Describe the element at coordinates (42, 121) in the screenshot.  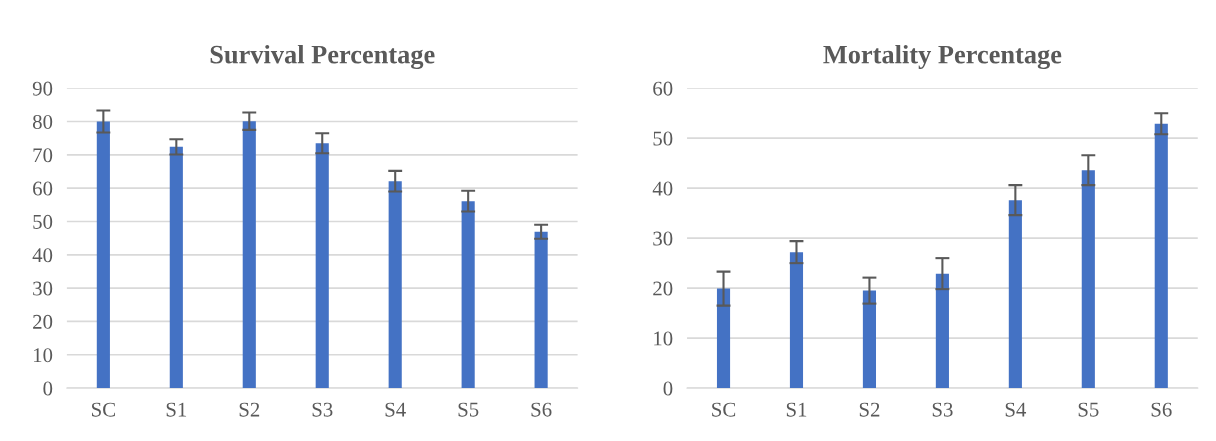
I see `y-tick-label: 80` at that location.